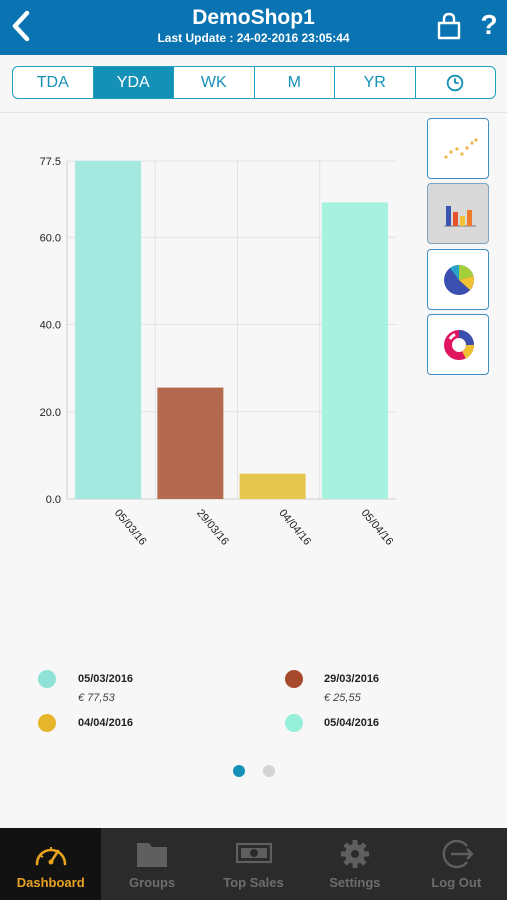  What do you see at coordinates (53, 500) in the screenshot?
I see `y-tick-label: 0.0` at bounding box center [53, 500].